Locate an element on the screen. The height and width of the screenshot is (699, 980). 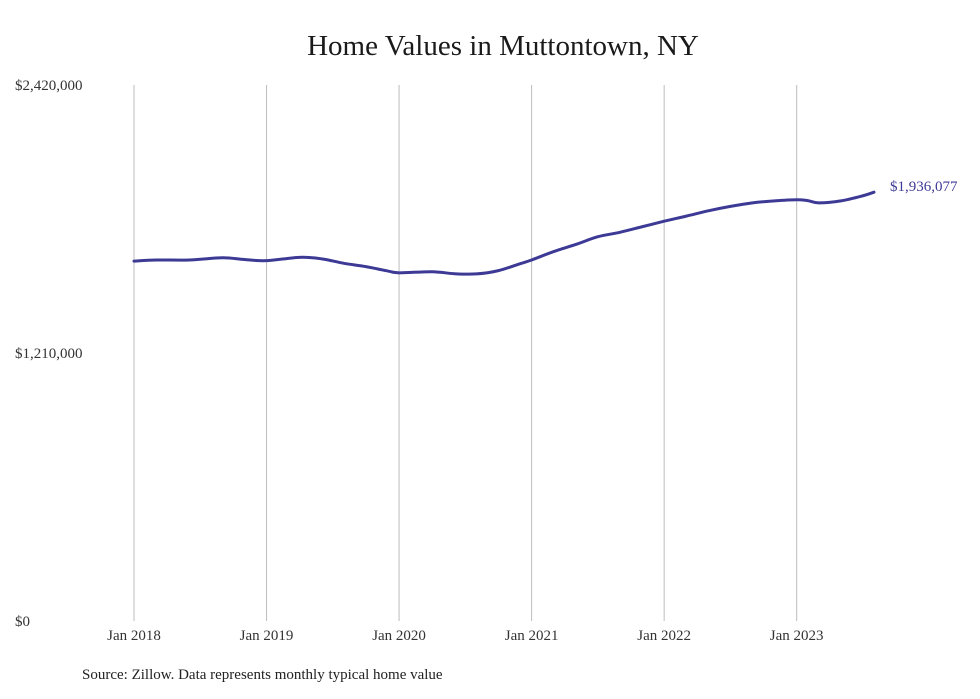
y-tick-label: $2,420,000 is located at coordinates (49, 86).